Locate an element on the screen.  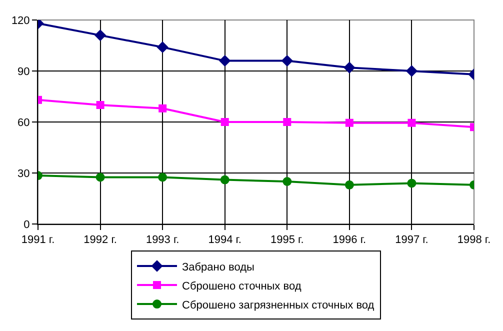
y-tick-label: 90 is located at coordinates (24, 72).